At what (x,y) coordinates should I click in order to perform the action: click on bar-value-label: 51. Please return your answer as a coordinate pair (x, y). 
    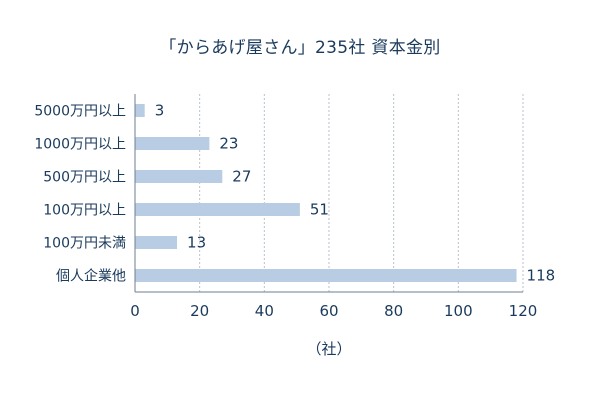
    Looking at the image, I should click on (319, 210).